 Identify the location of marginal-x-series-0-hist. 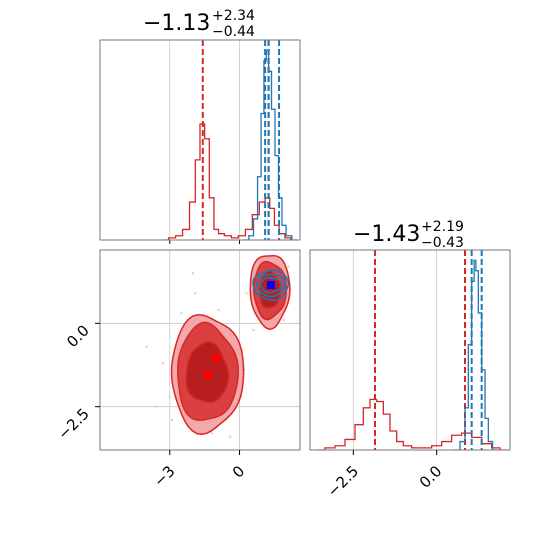
(227, 181).